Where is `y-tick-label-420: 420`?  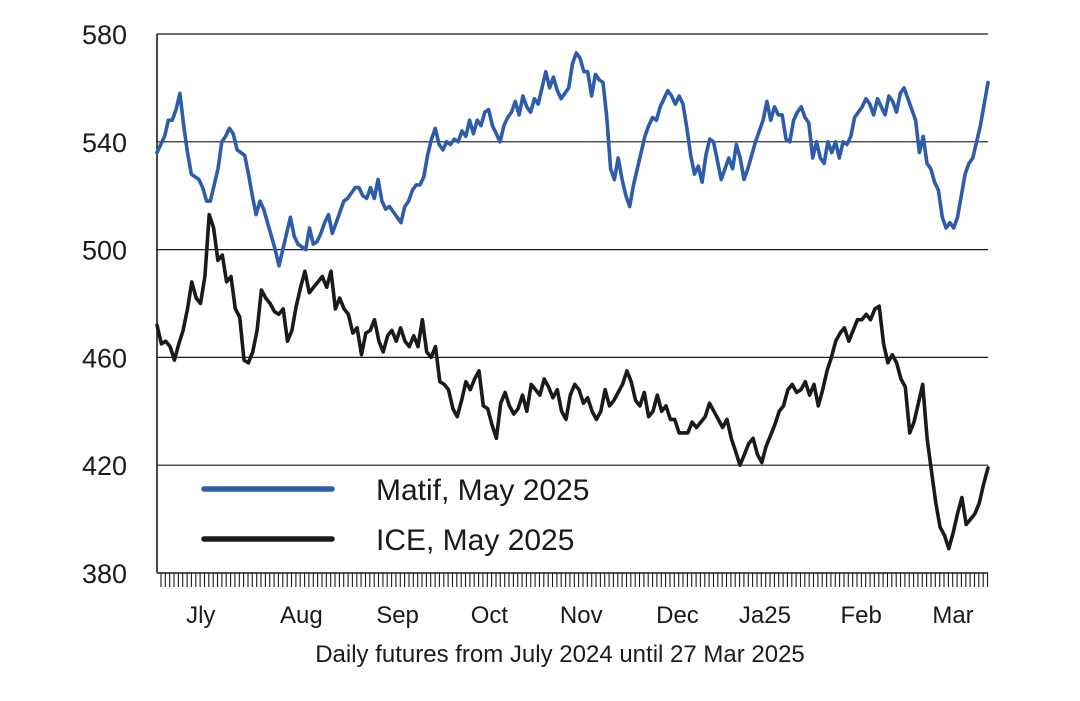
y-tick-label-420: 420 is located at coordinates (104, 466).